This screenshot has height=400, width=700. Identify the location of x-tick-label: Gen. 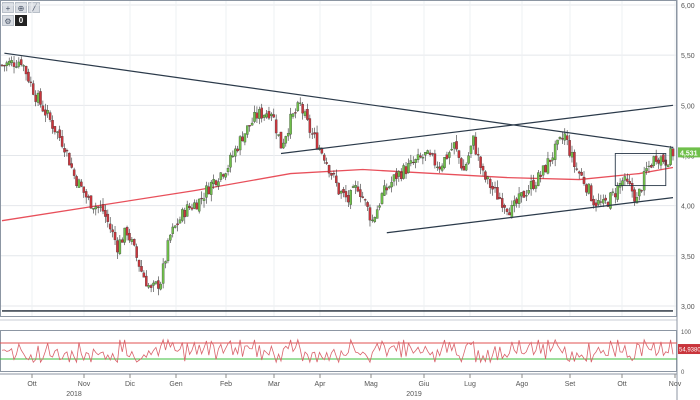
(175, 384).